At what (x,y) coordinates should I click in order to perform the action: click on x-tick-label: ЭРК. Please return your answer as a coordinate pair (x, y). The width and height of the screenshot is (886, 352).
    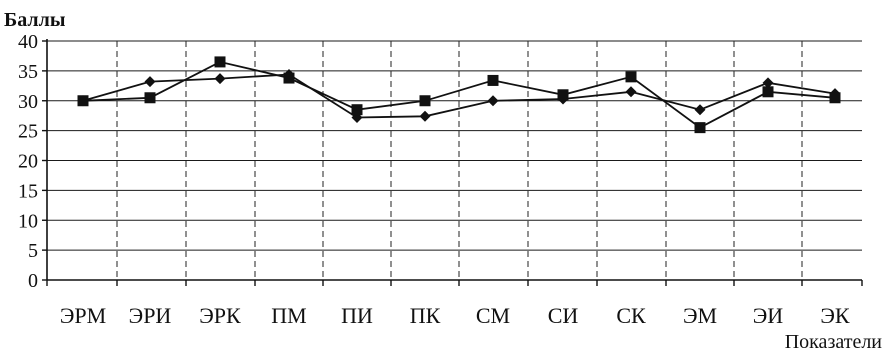
    Looking at the image, I should click on (220, 315).